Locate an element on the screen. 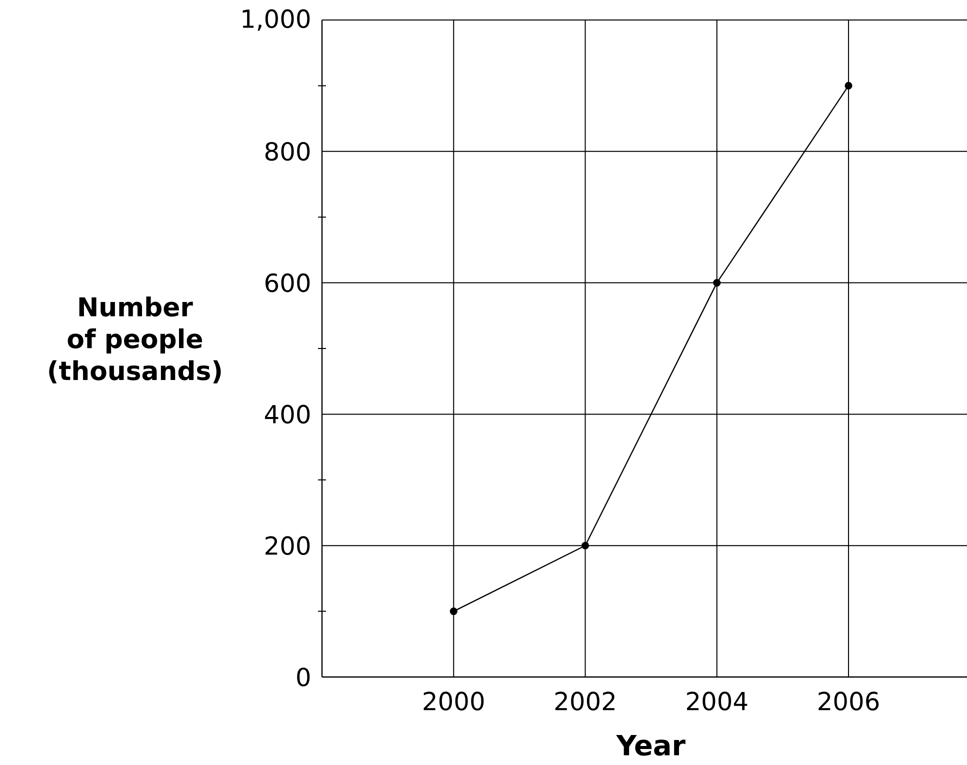  y-tick-label: 400 is located at coordinates (287, 414).